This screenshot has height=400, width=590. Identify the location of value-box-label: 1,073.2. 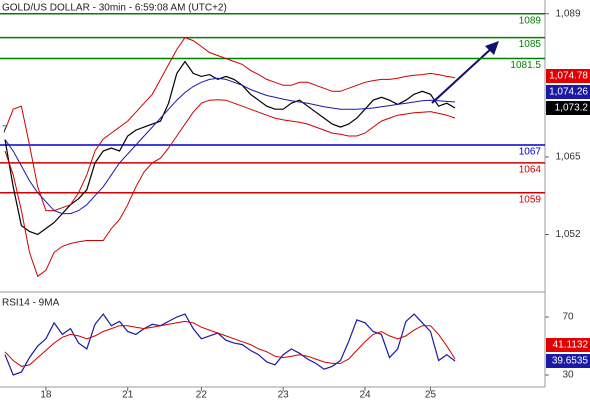
(572, 108).